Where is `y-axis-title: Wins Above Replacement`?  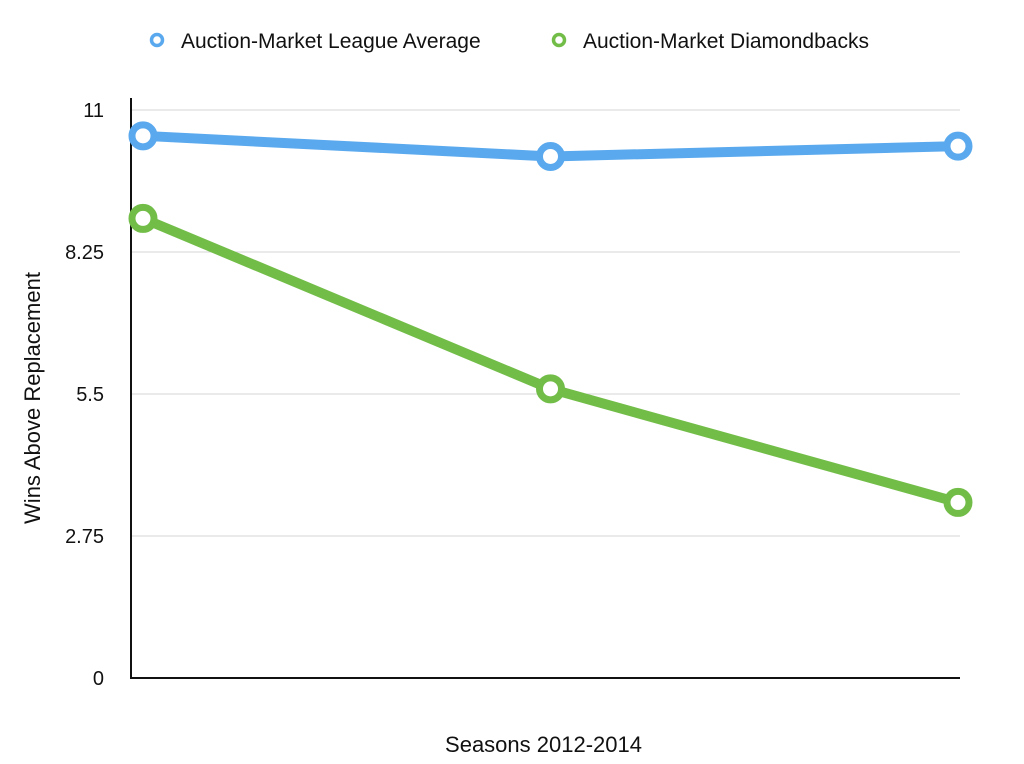 y-axis-title: Wins Above Replacement is located at coordinates (32, 398).